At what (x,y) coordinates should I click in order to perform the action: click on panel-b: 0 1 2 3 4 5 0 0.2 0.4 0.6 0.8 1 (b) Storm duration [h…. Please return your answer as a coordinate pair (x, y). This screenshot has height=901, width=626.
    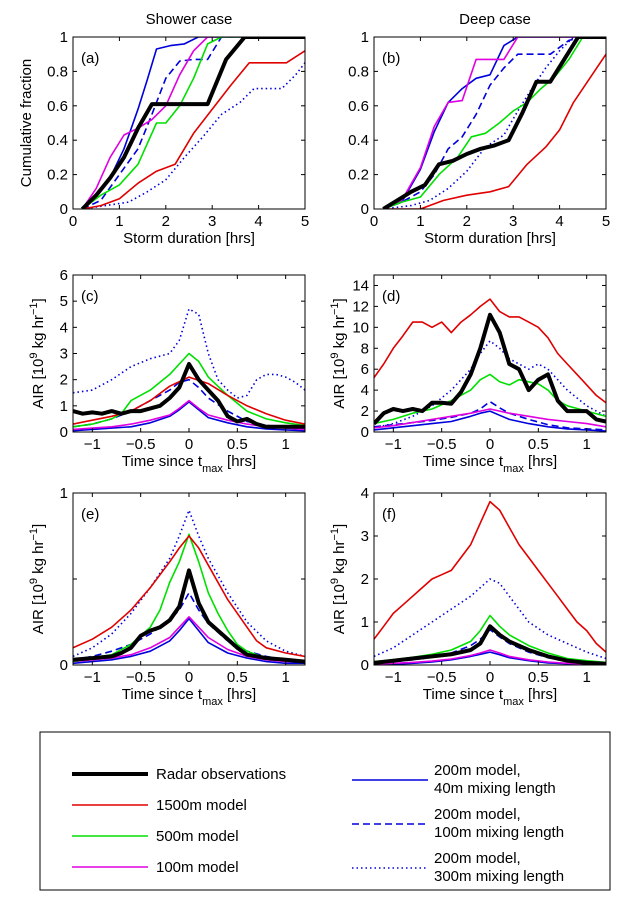
    Looking at the image, I should click on (479, 138).